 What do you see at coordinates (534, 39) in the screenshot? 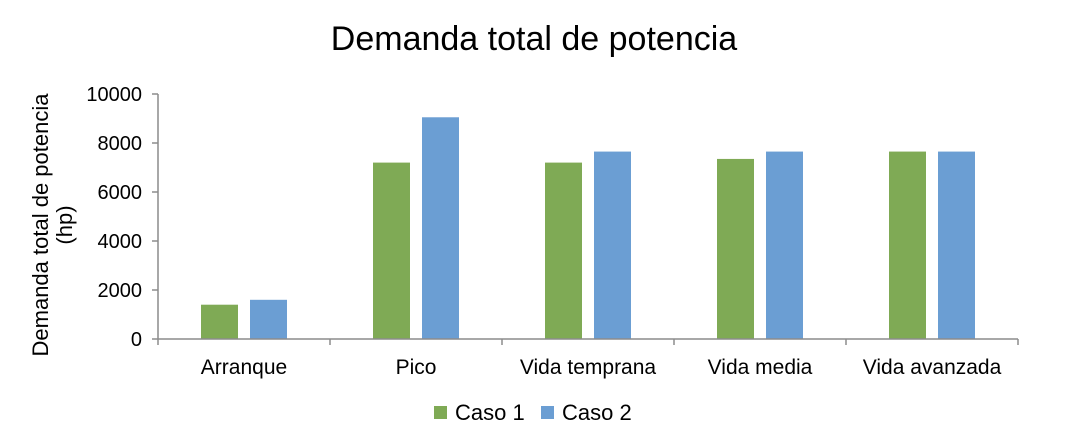
I see `chart-title: Demanda total de potencia` at bounding box center [534, 39].